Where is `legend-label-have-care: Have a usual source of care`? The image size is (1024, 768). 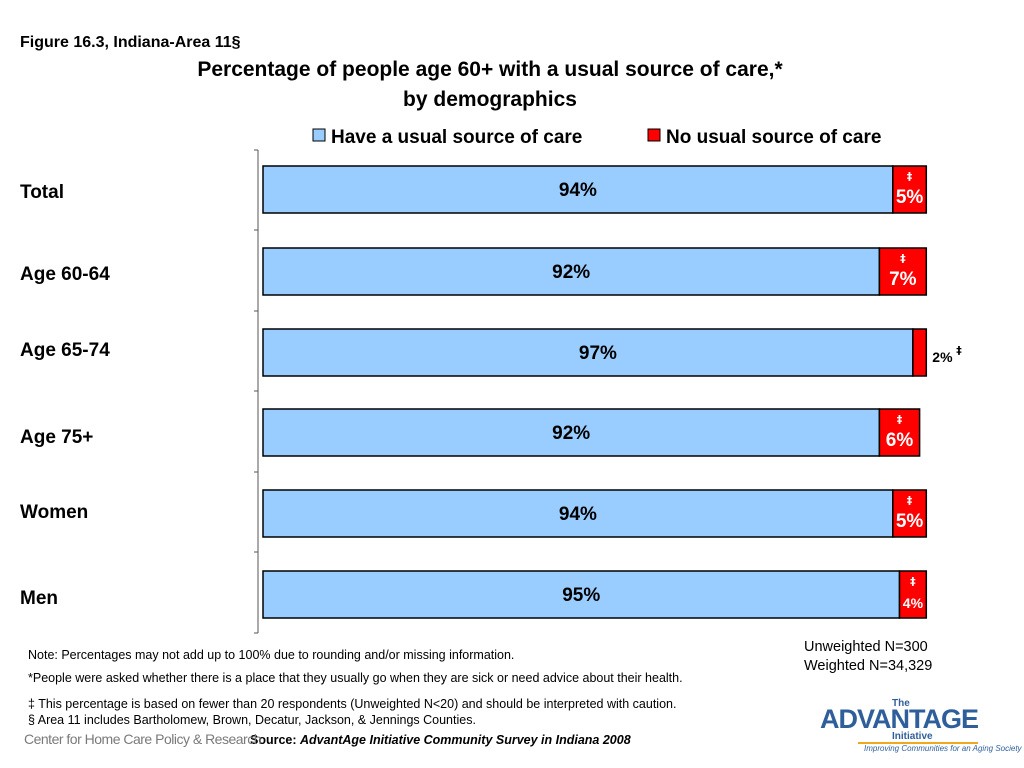
legend-label-have-care: Have a usual source of care is located at coordinates (456, 137).